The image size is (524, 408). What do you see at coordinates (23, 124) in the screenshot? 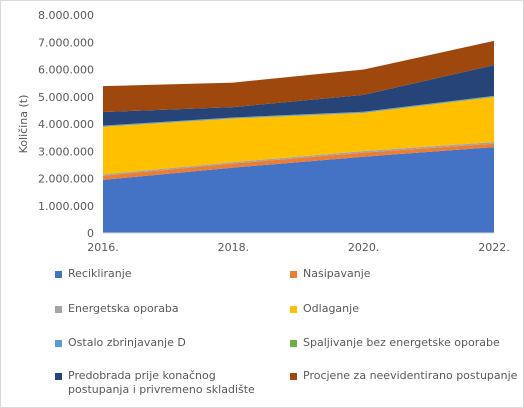
I see `y-axis-label: Količina (t)` at bounding box center [23, 124].